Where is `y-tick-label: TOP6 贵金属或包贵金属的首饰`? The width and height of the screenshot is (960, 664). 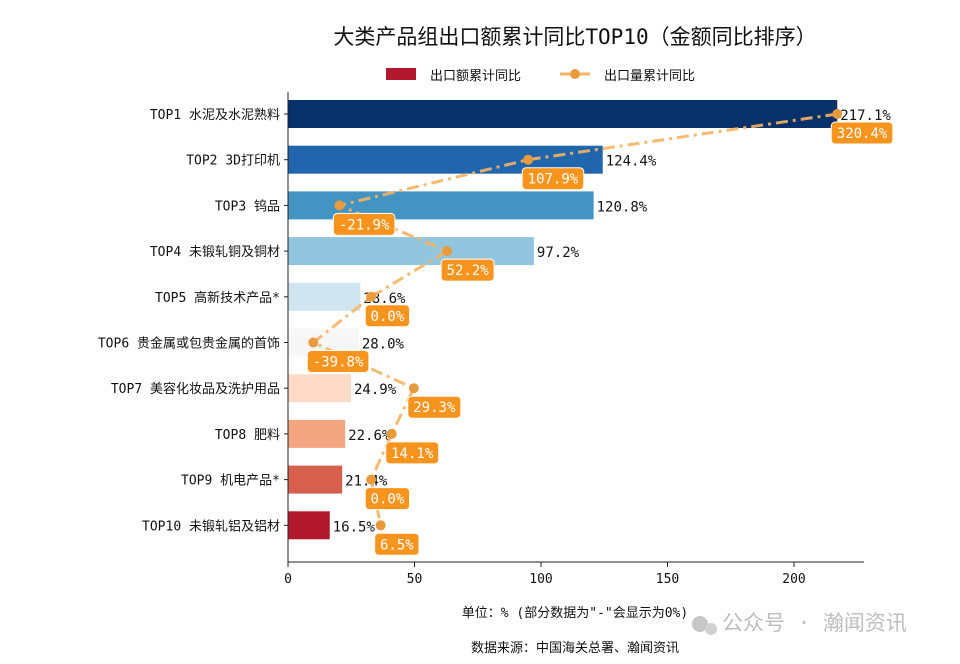 y-tick-label: TOP6 贵金属或包贵金属的首饰 is located at coordinates (189, 344).